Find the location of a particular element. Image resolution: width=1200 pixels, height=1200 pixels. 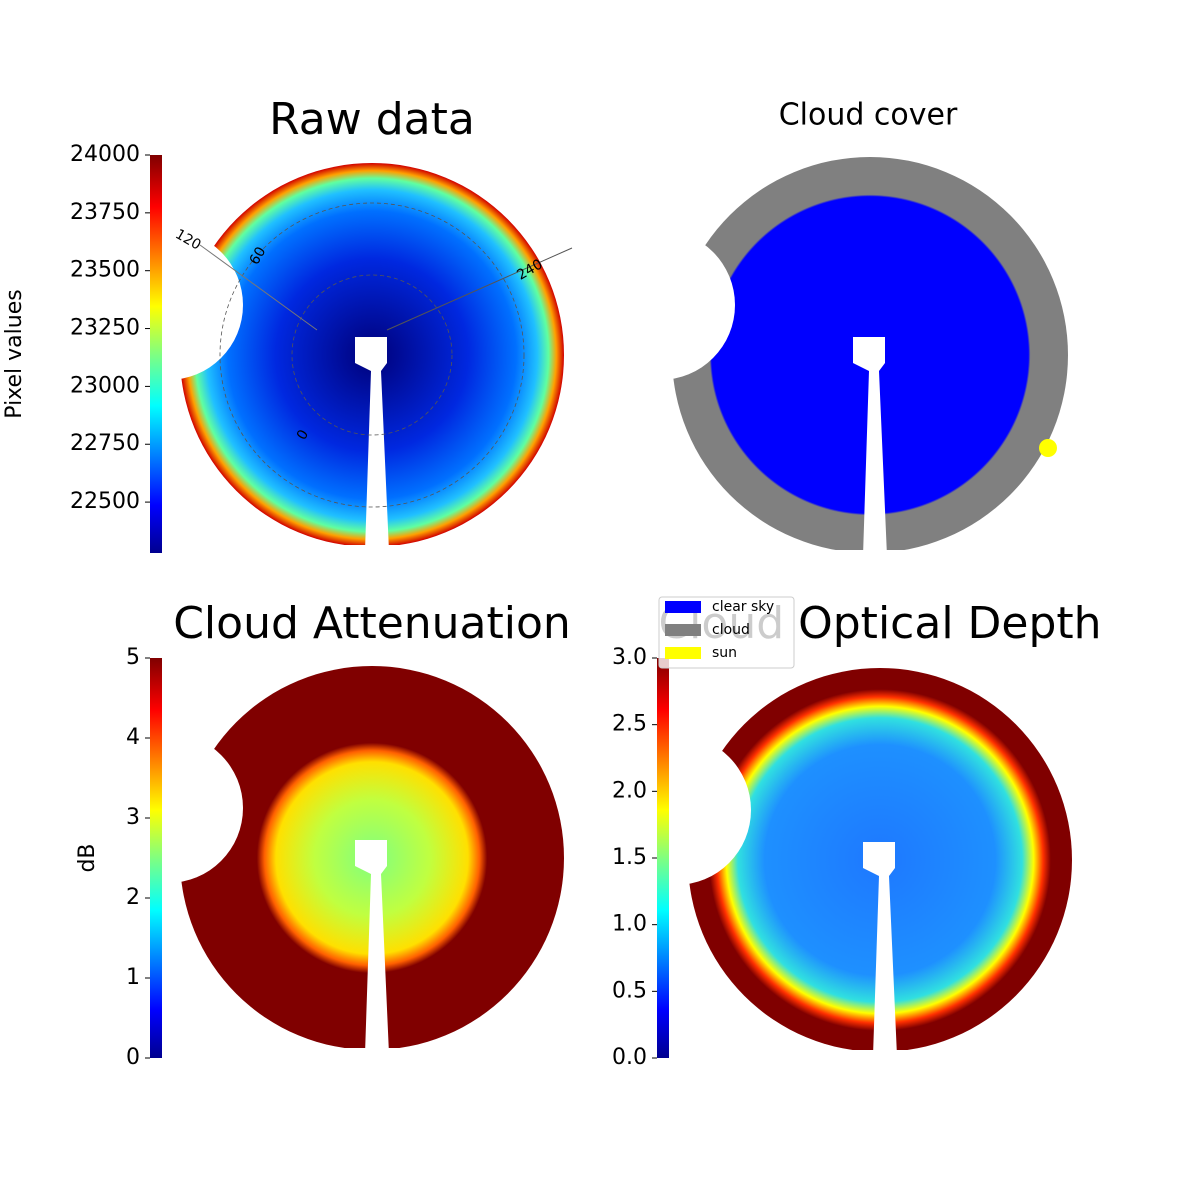

colorbar-tick-label: 24000 is located at coordinates (105, 154).